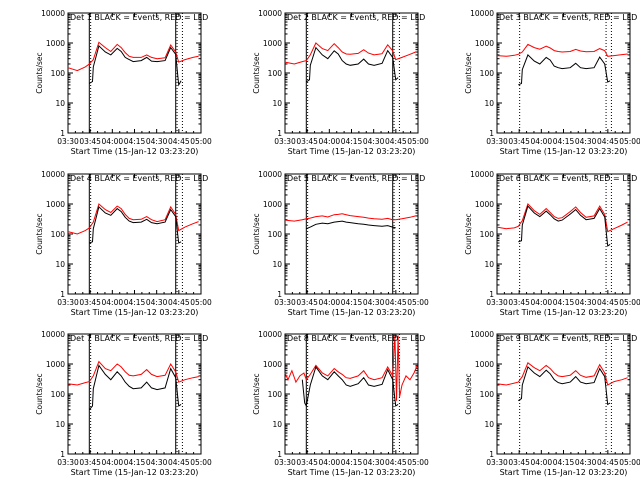 This screenshot has height=480, width=640. I want to click on panel-title: Det 7 BLACK = Events, RED = LLD, so click(139, 338).